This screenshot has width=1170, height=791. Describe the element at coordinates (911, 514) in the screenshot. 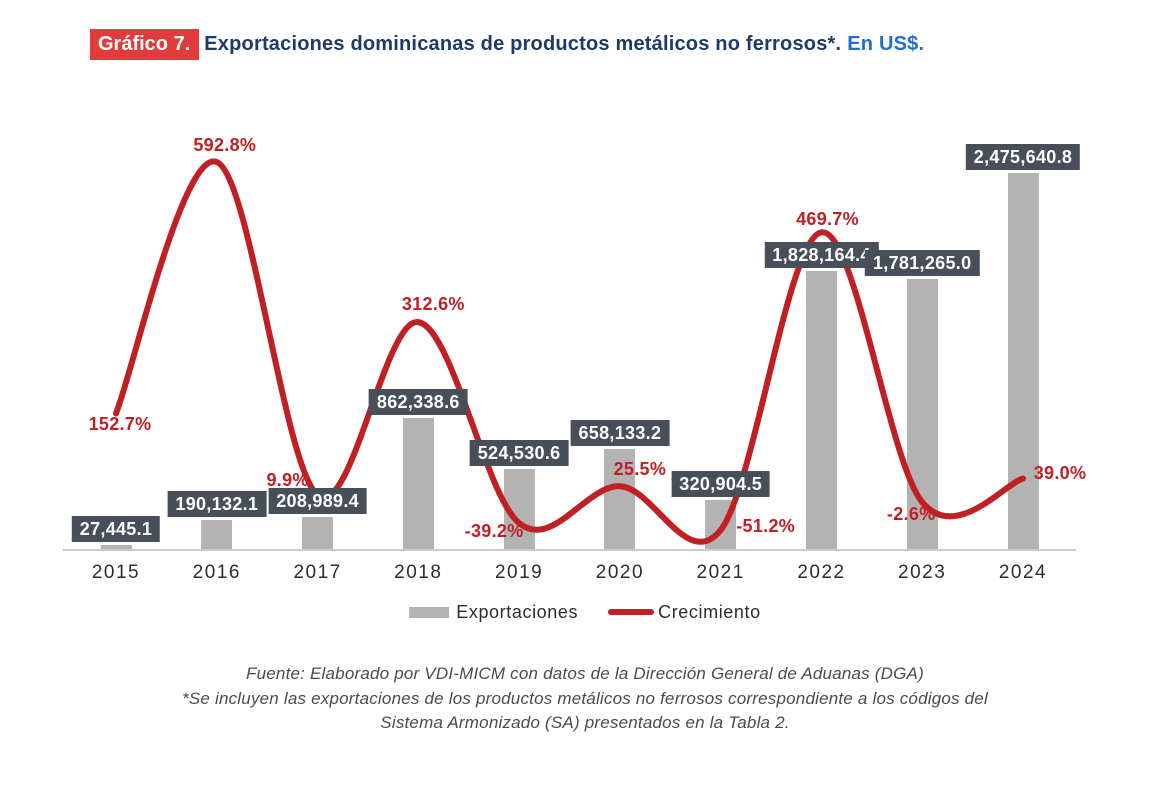

I see `growth-value-label-2023: -2.6%` at that location.